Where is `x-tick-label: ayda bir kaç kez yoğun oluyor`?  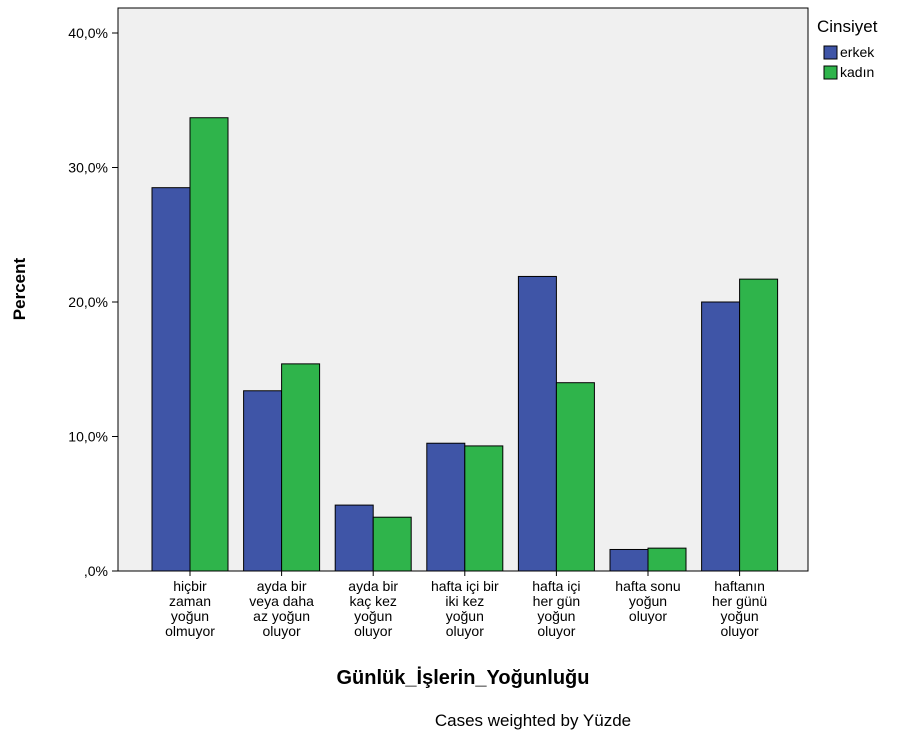 x-tick-label: ayda bir kaç kez yoğun oluyor is located at coordinates (373, 608).